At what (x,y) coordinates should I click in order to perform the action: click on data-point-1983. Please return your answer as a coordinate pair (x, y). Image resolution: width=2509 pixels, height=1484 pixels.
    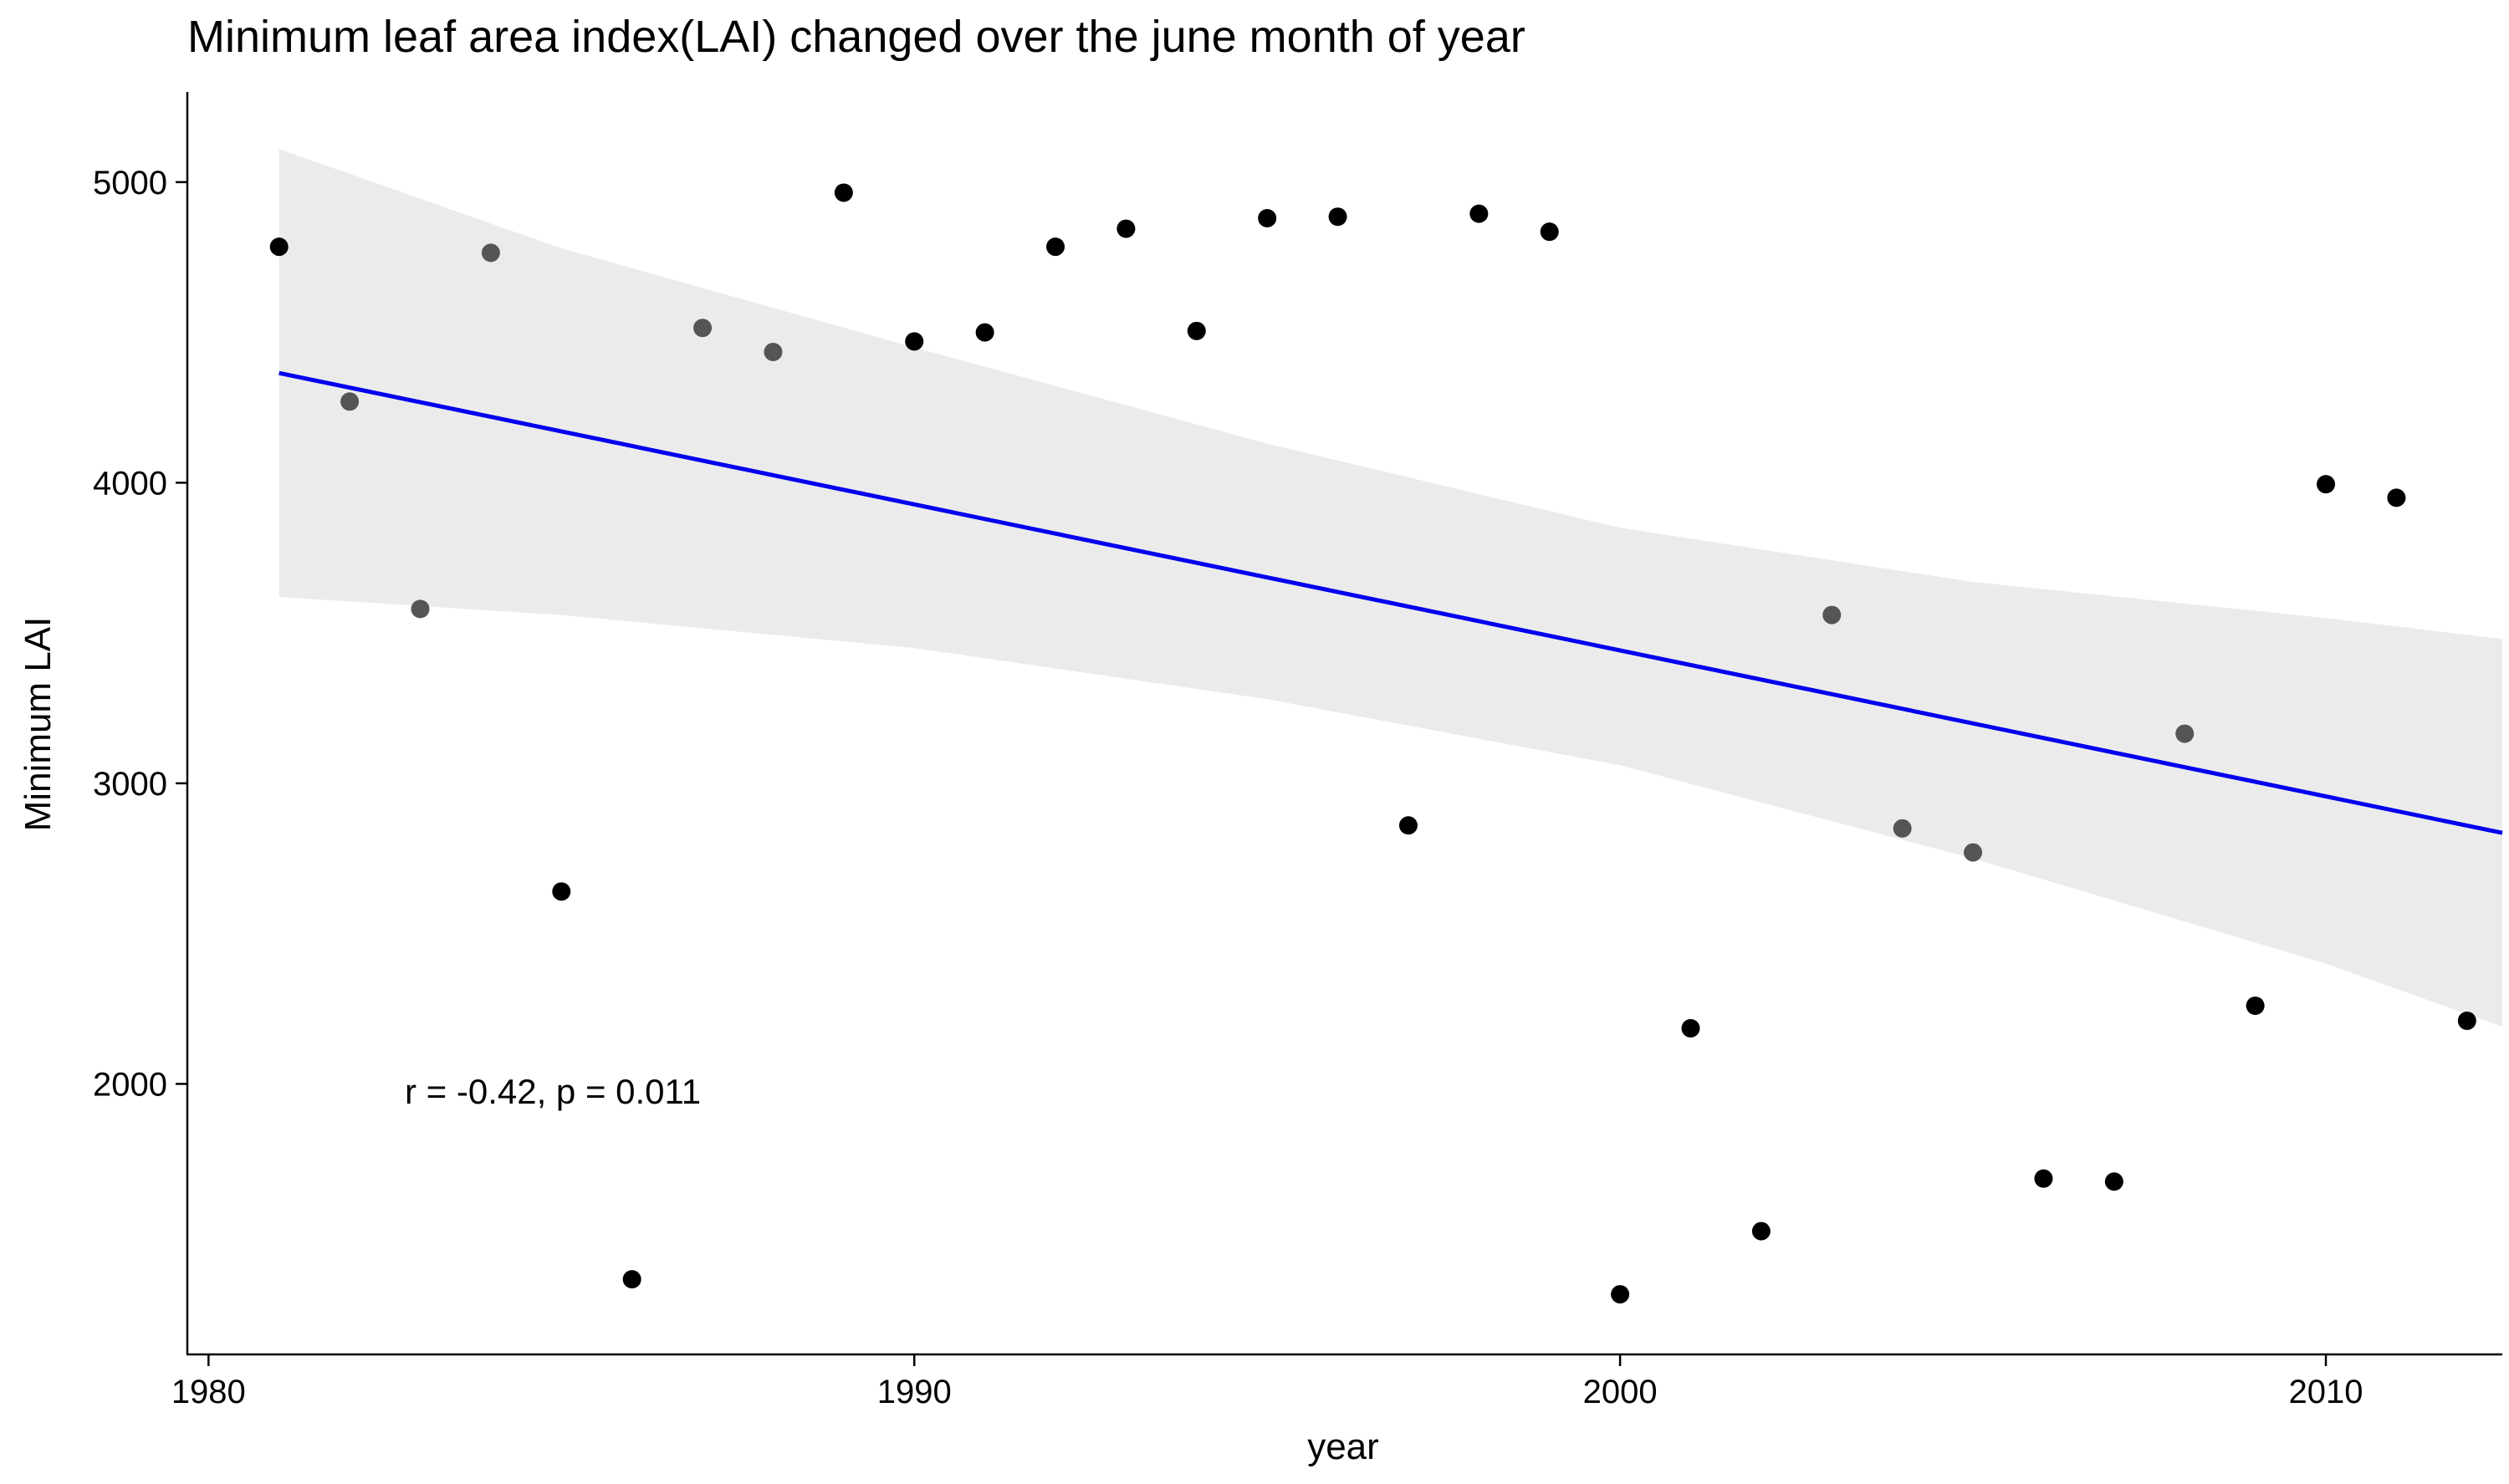
    Looking at the image, I should click on (421, 609).